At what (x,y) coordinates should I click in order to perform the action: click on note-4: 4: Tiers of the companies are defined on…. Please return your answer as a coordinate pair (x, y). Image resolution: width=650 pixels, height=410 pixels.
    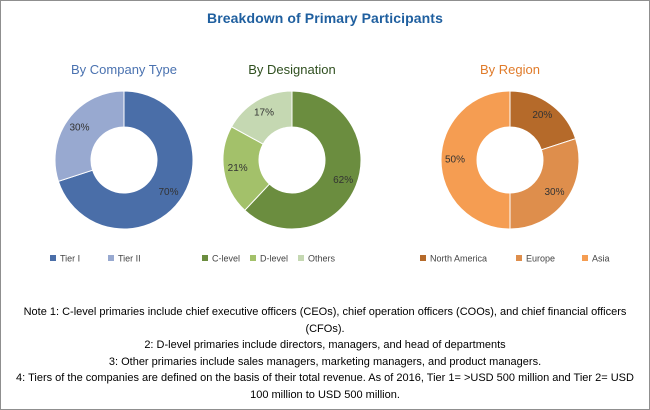
    Looking at the image, I should click on (325, 386).